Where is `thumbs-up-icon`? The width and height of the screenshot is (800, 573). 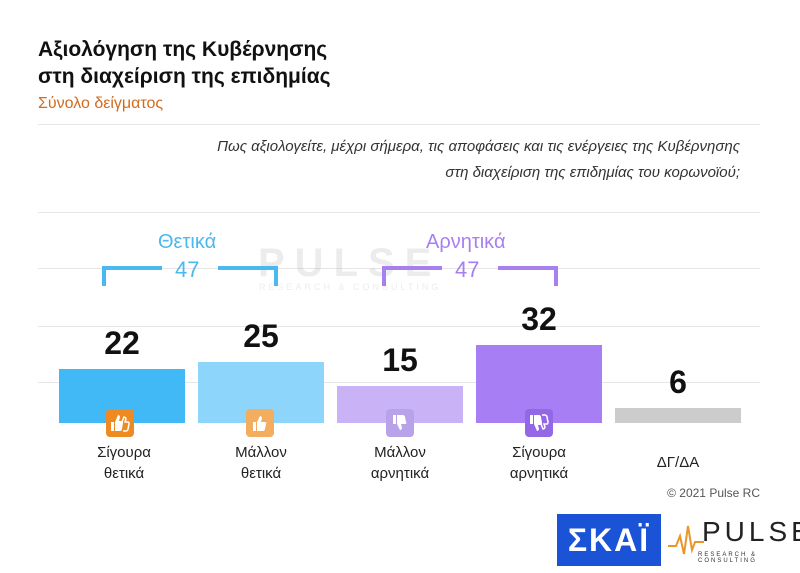 thumbs-up-icon is located at coordinates (260, 423).